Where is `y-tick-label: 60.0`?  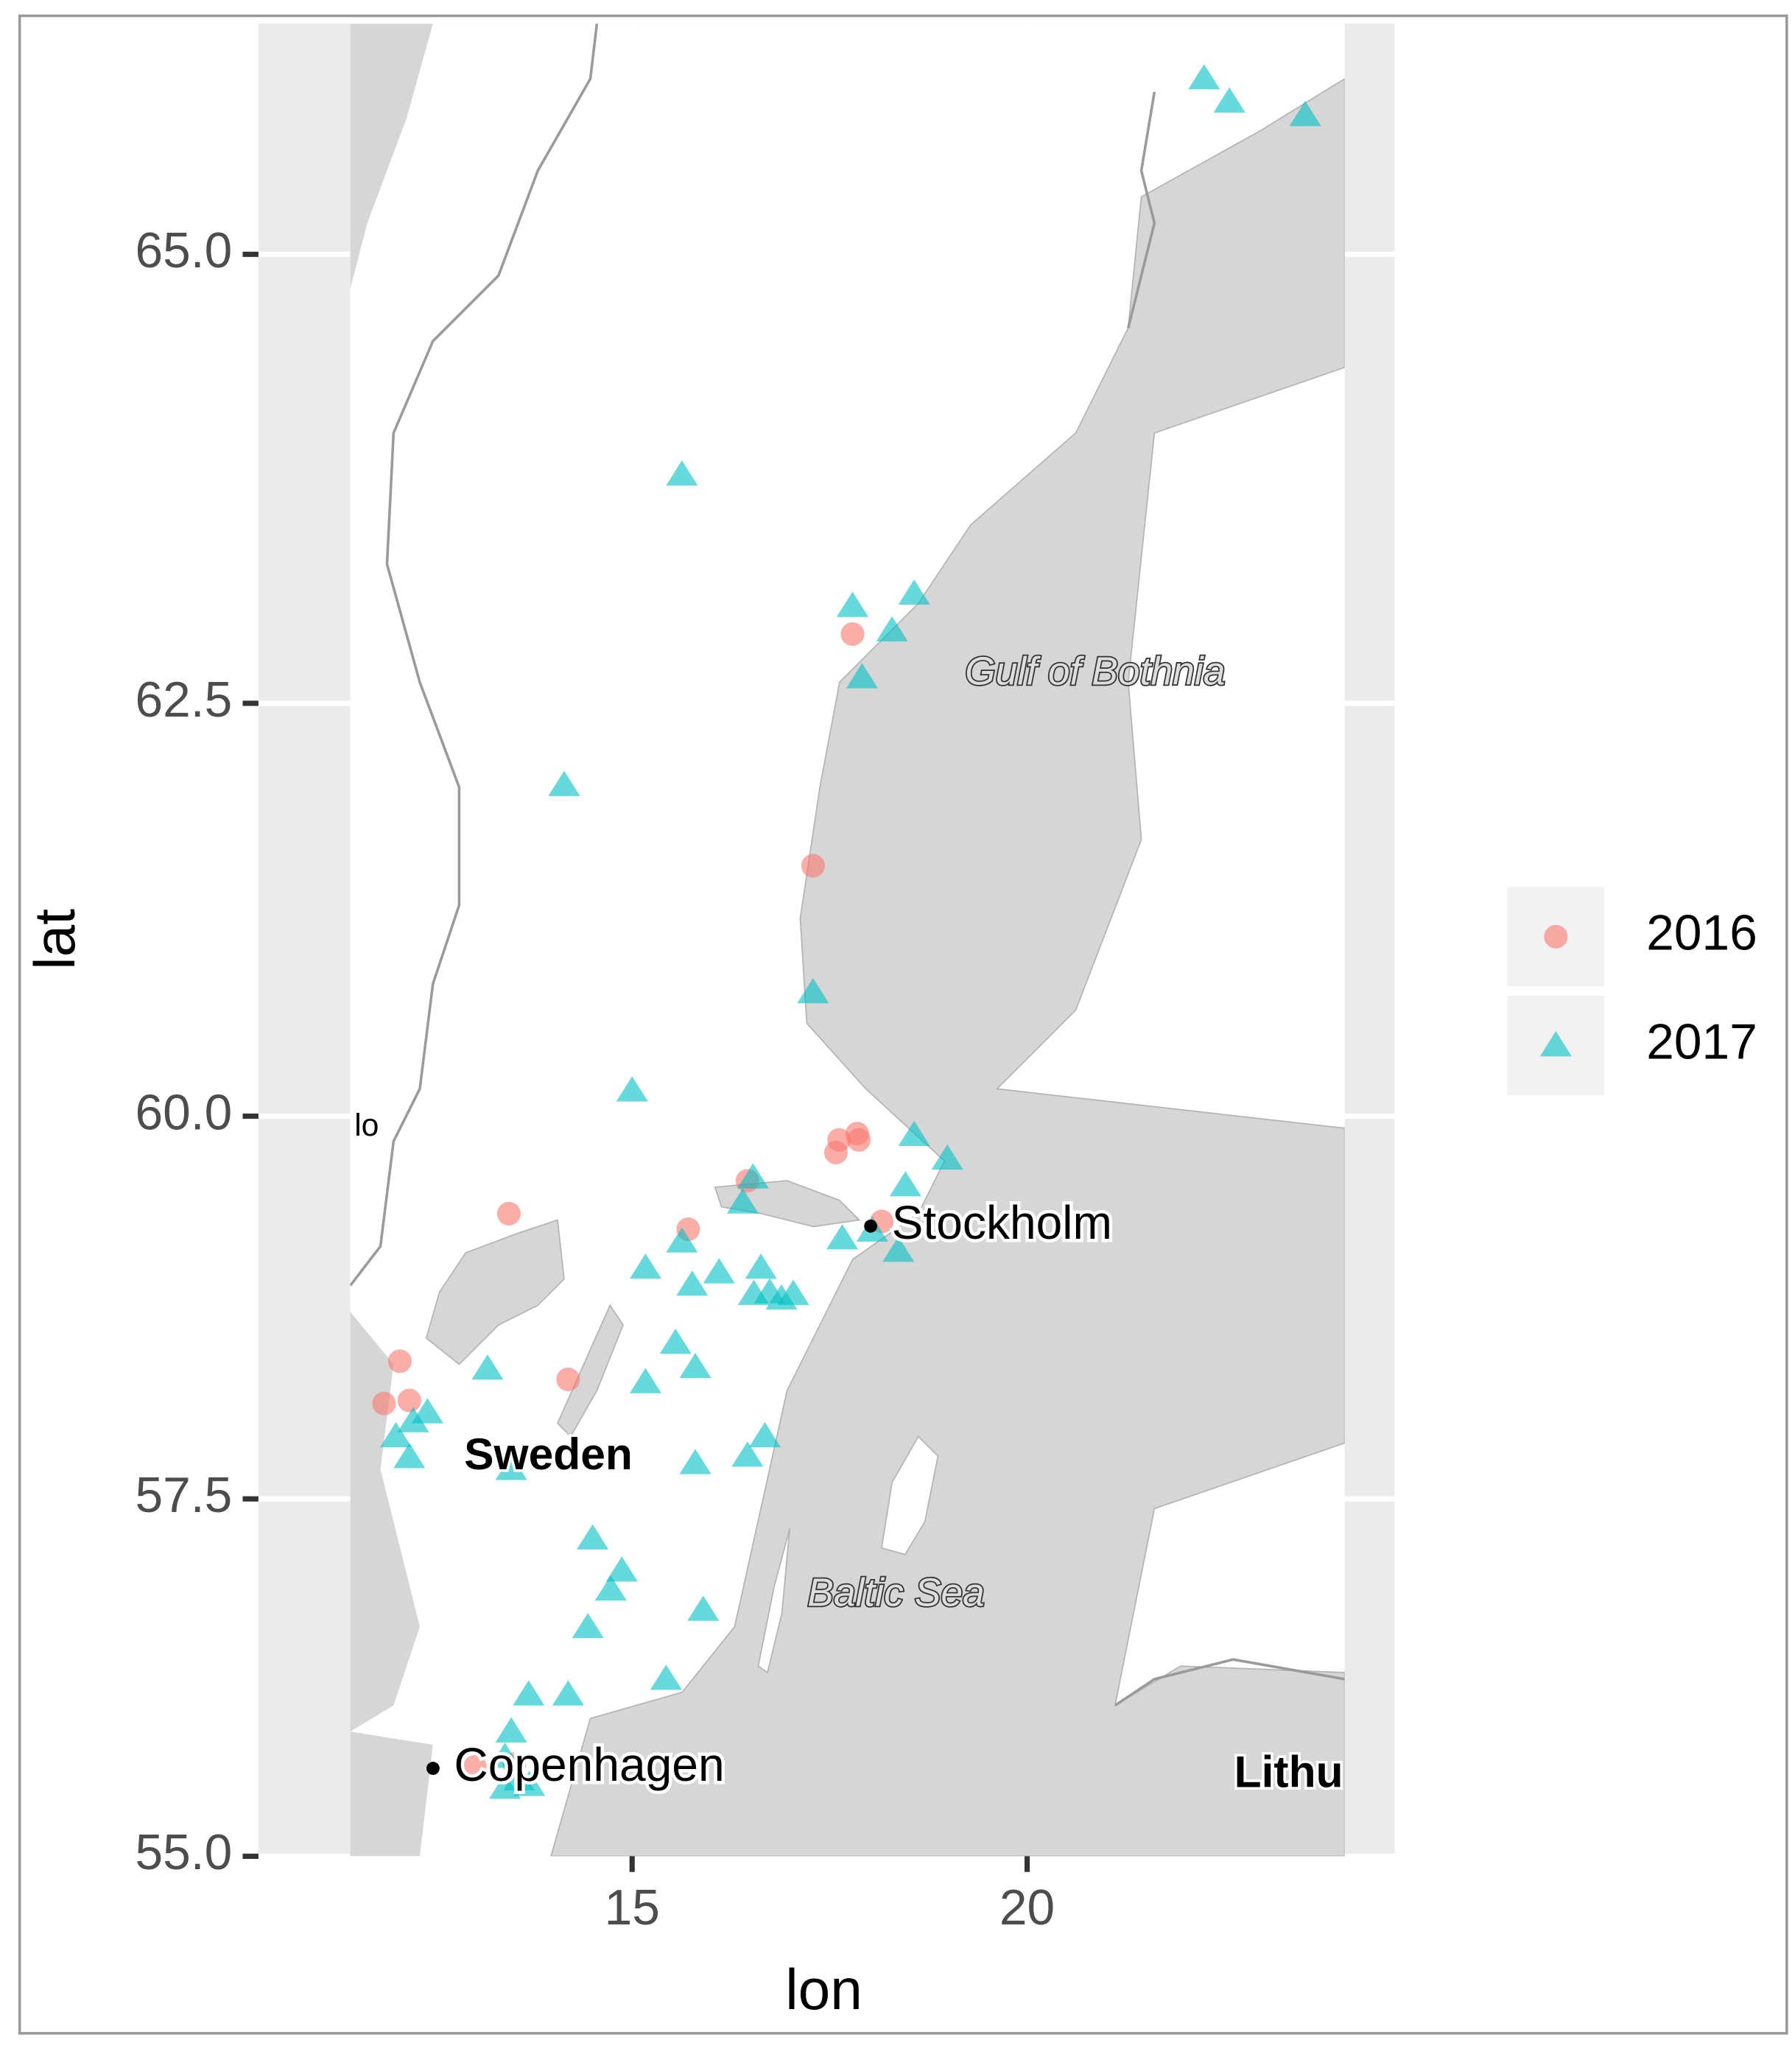
y-tick-label: 60.0 is located at coordinates (184, 1112).